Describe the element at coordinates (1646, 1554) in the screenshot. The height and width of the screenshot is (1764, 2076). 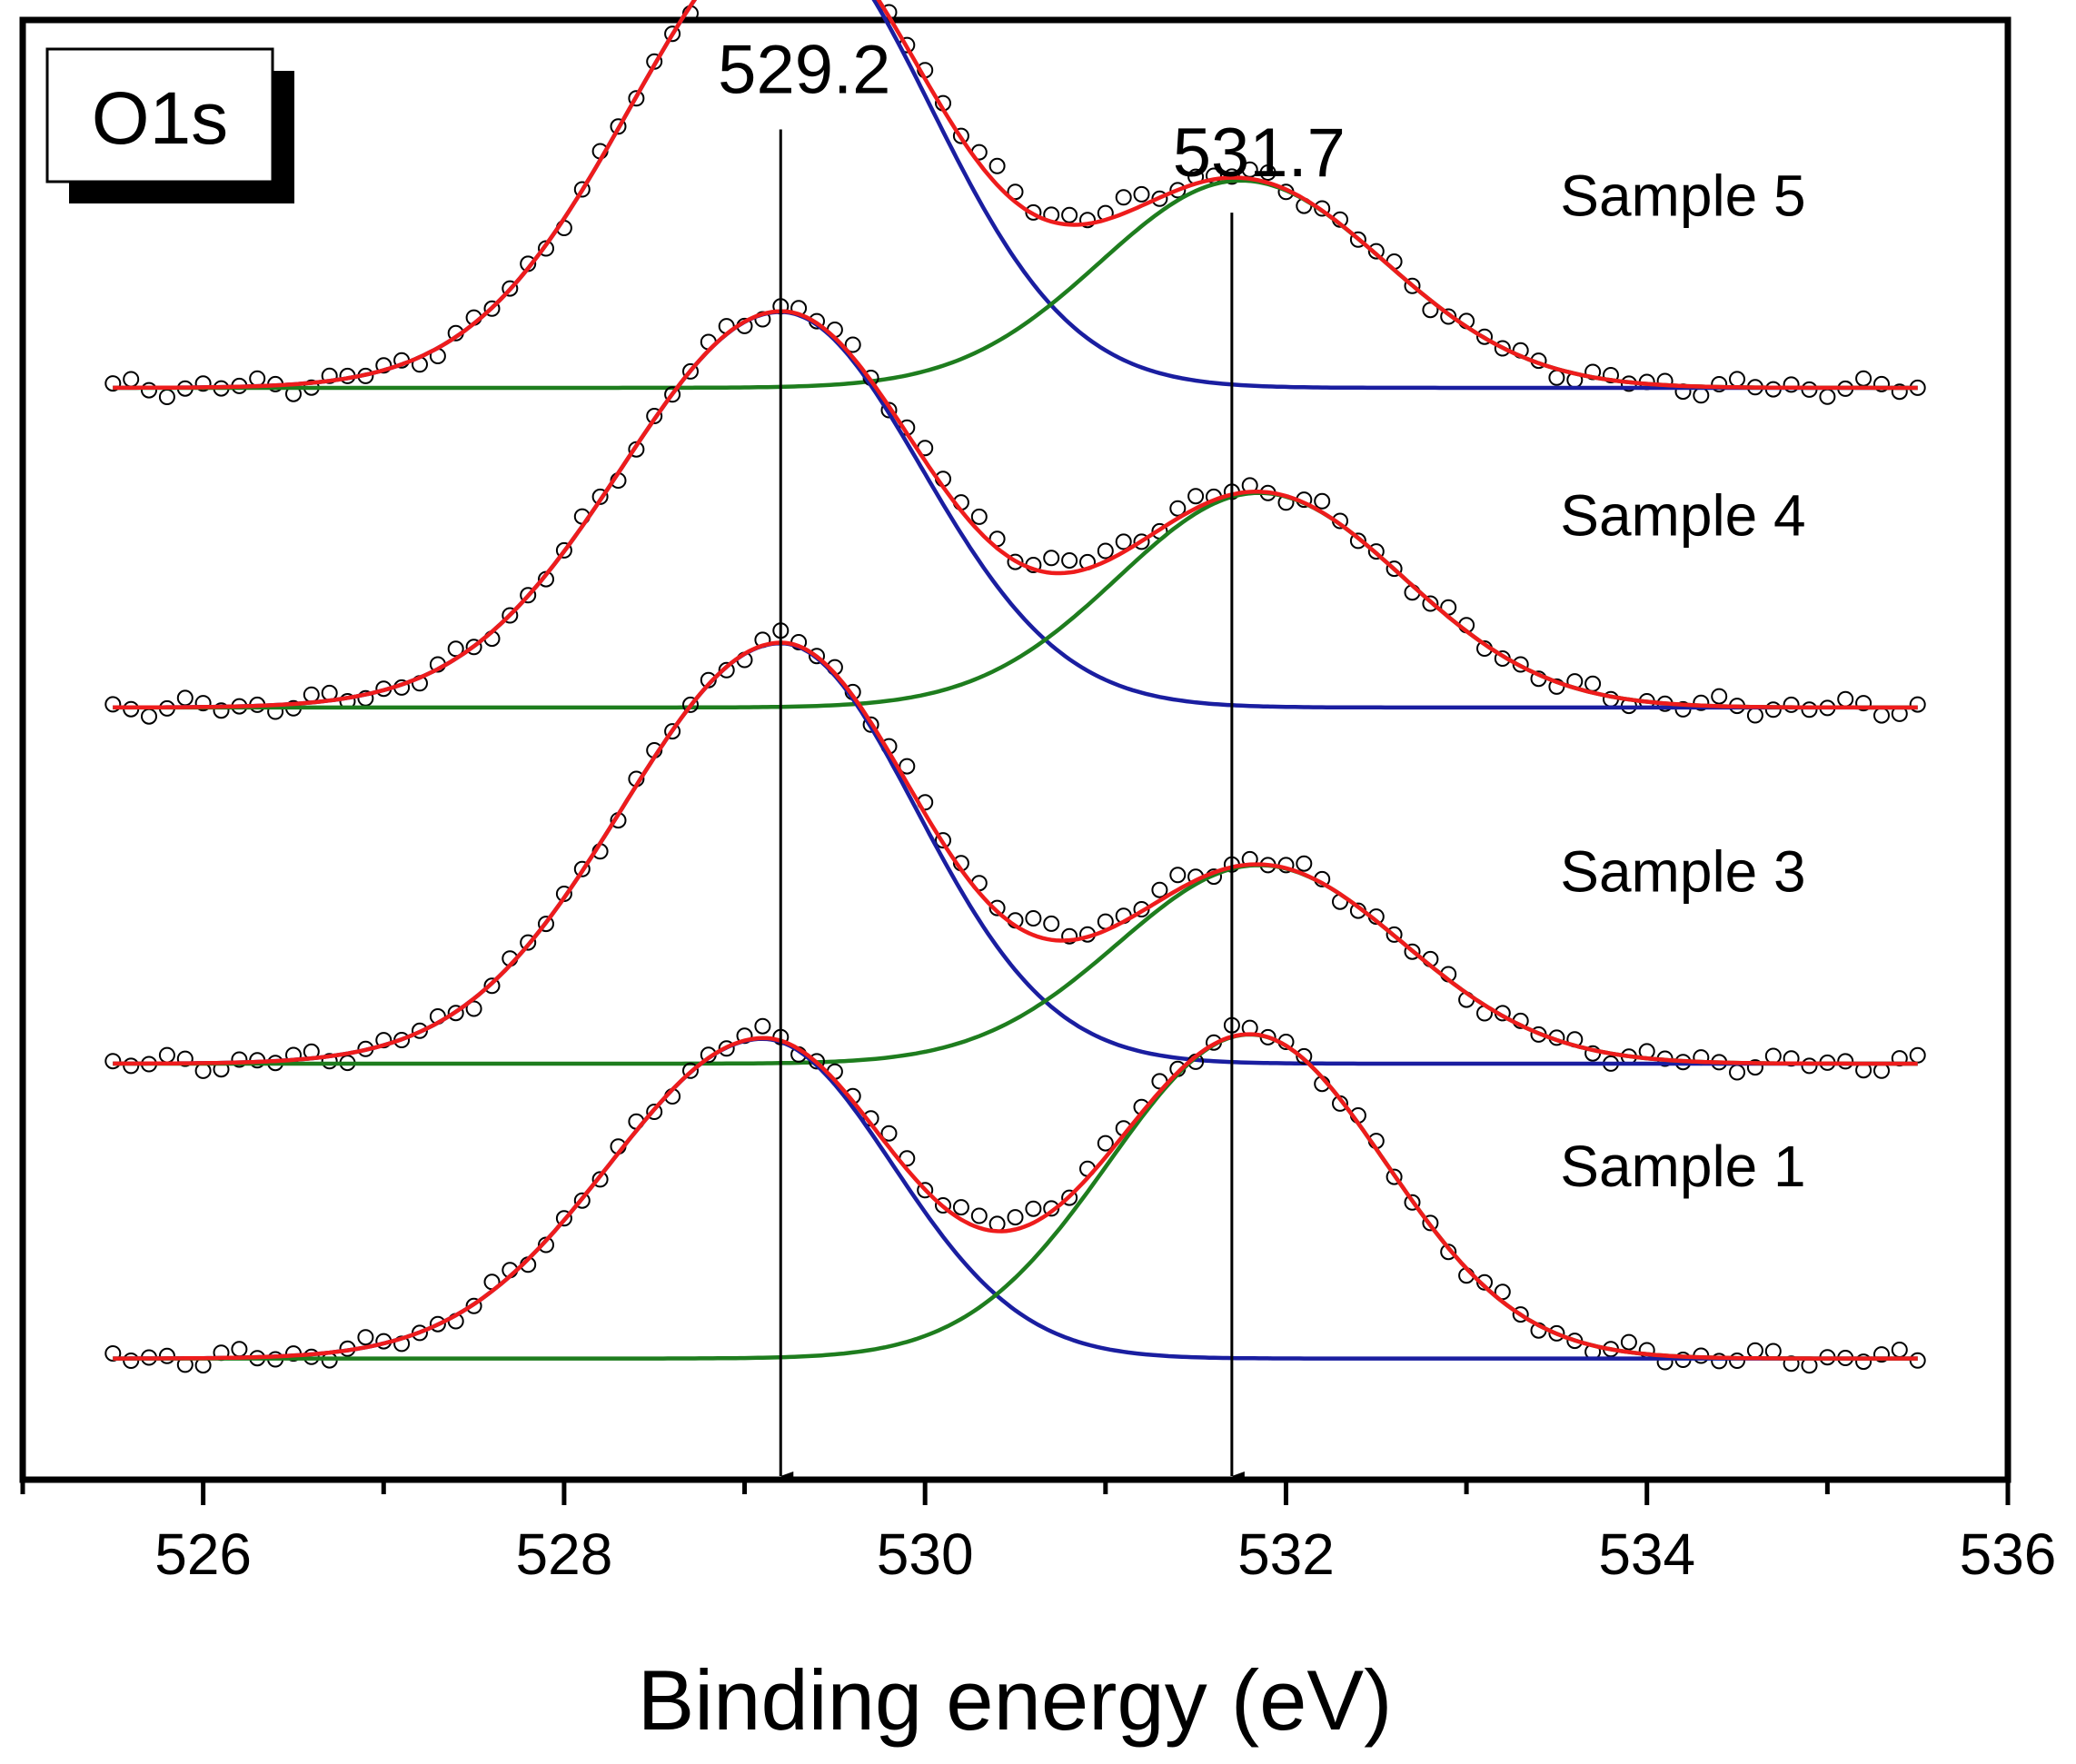
I see `x-tick-label: 534` at that location.